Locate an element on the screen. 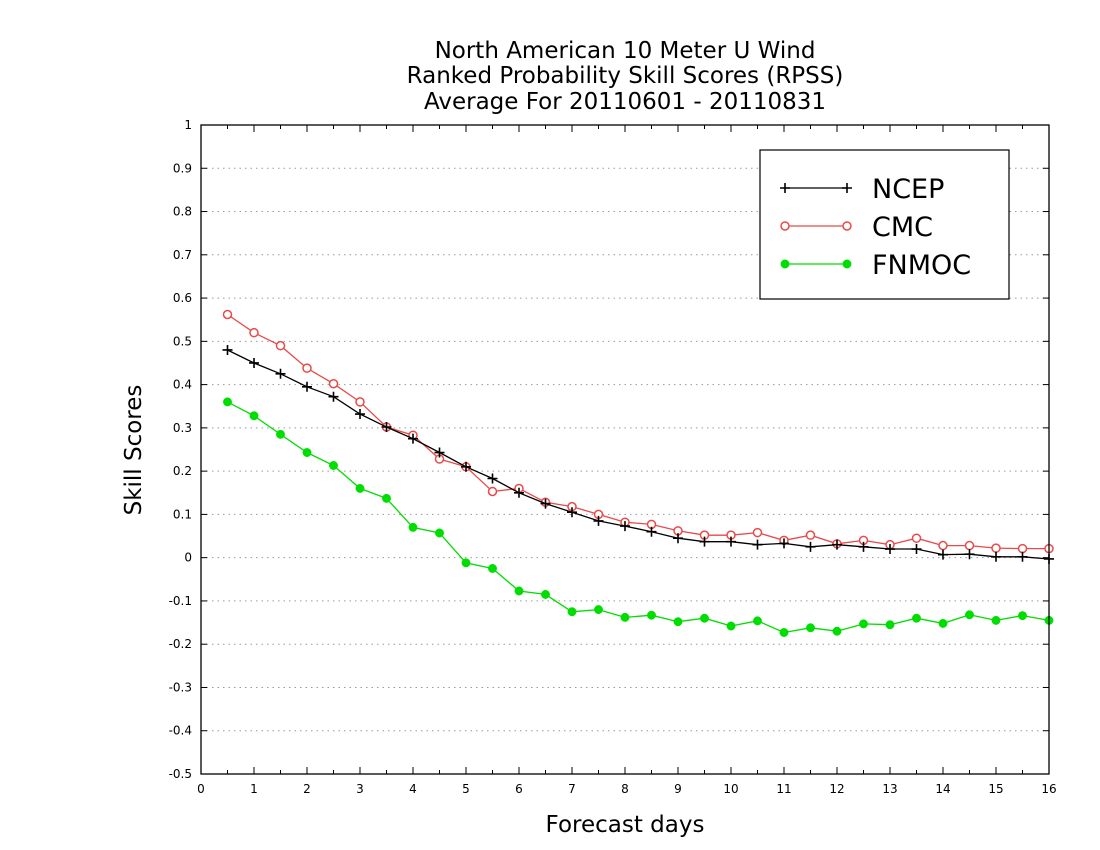  x-tick-label: 11 is located at coordinates (783, 789).